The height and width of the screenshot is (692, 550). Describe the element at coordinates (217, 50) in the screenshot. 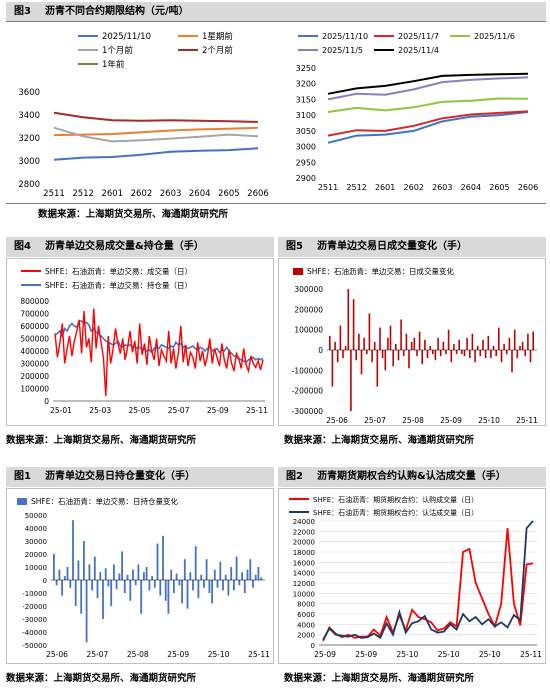

I see `legend-label: 2个月前` at that location.